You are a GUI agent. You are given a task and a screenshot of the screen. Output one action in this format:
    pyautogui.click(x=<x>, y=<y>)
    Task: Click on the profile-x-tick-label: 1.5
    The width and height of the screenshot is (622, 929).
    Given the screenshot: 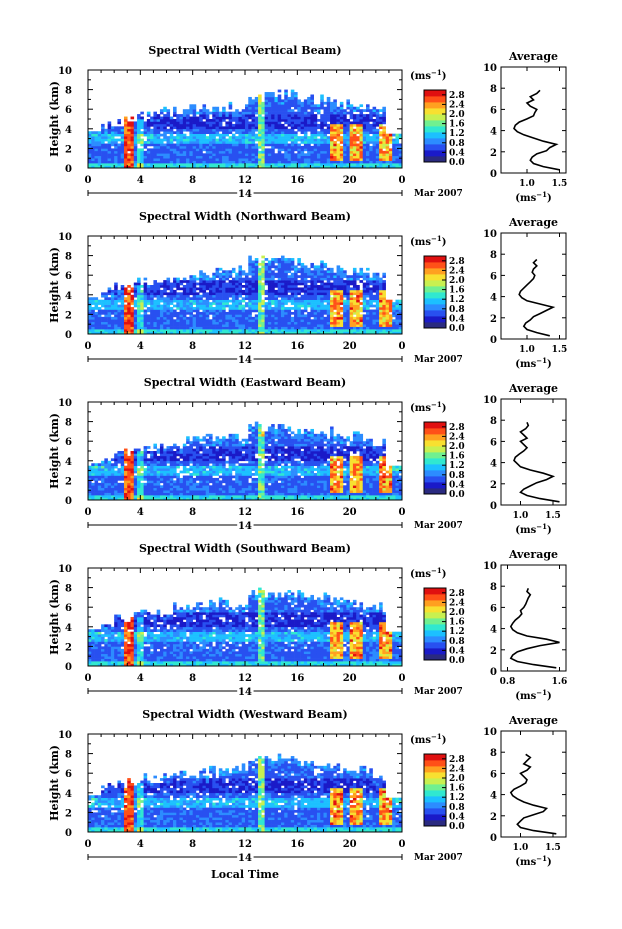 What is the action you would take?
    pyautogui.click(x=560, y=350)
    